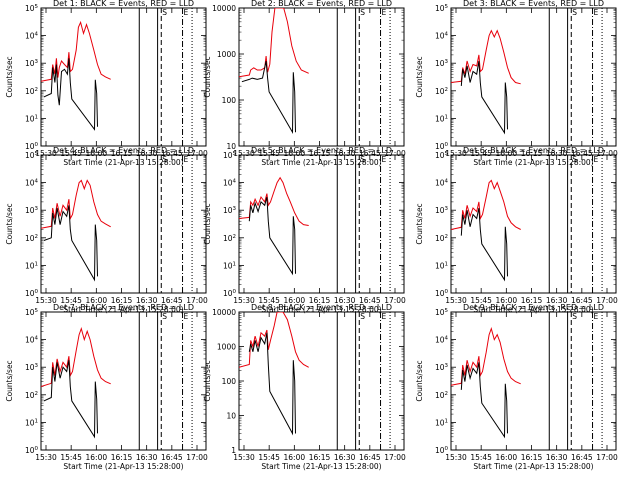 The height and width of the screenshot is (480, 640). What do you see at coordinates (224, 8) in the screenshot?
I see `y-tick-label: 10000` at bounding box center [224, 8].